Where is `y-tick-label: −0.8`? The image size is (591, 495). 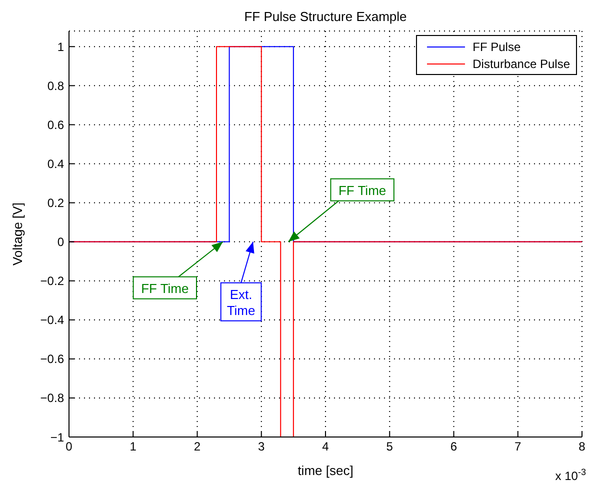
y-tick-label: −0.8 is located at coordinates (52, 398).